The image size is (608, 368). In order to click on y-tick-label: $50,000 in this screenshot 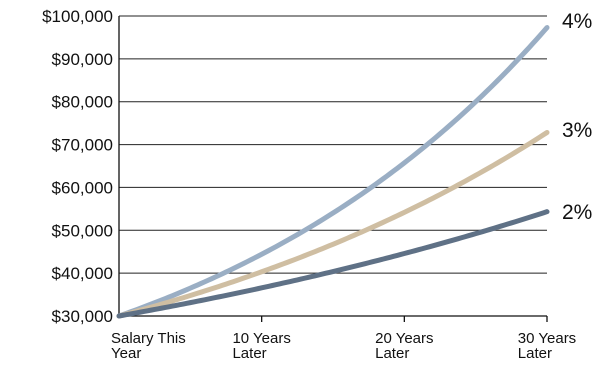, I will do `click(82, 230)`.